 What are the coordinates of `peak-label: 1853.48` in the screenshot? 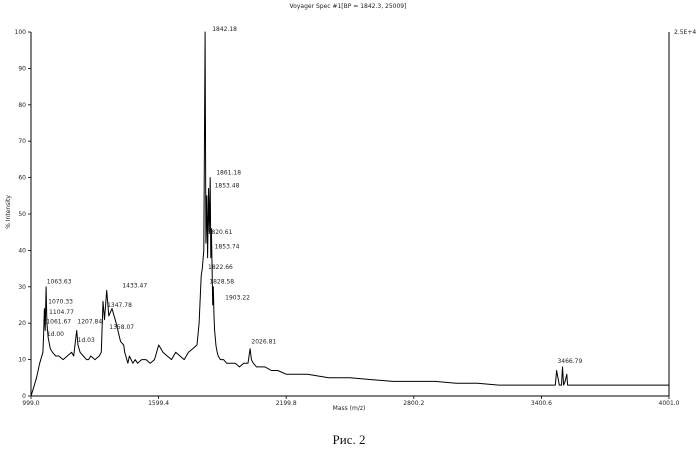 It's located at (227, 186).